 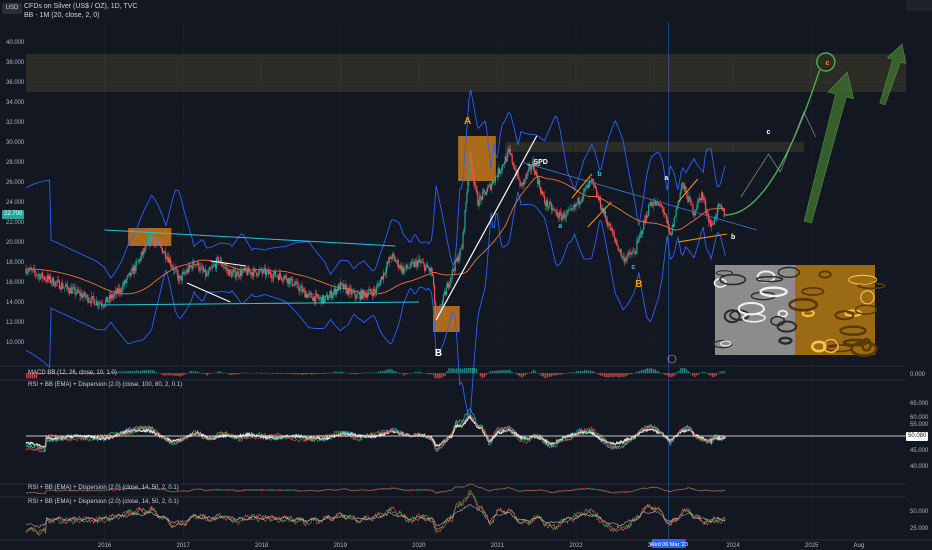 What do you see at coordinates (599, 214) in the screenshot?
I see `wave-line` at bounding box center [599, 214].